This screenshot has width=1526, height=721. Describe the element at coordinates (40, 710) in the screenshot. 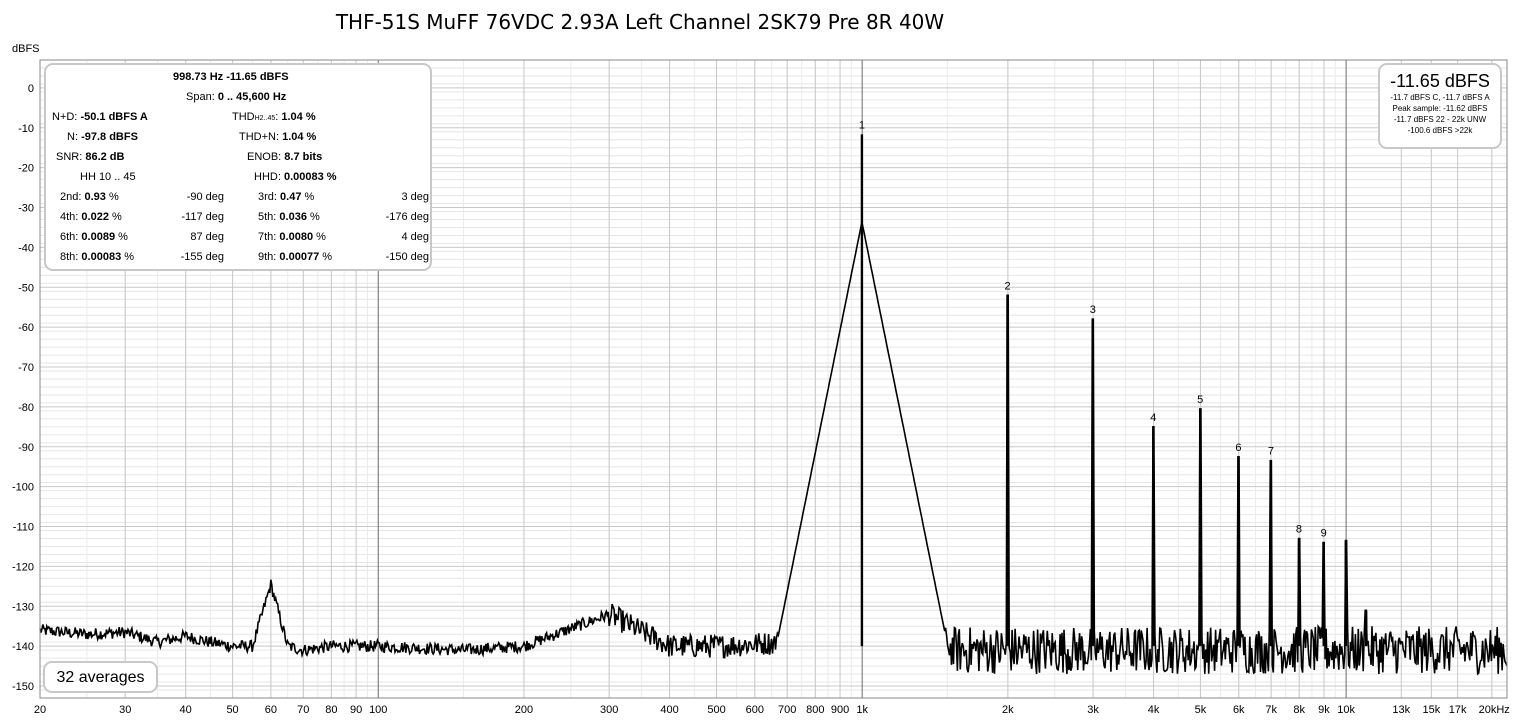

I see `x-tick-label: 20` at that location.